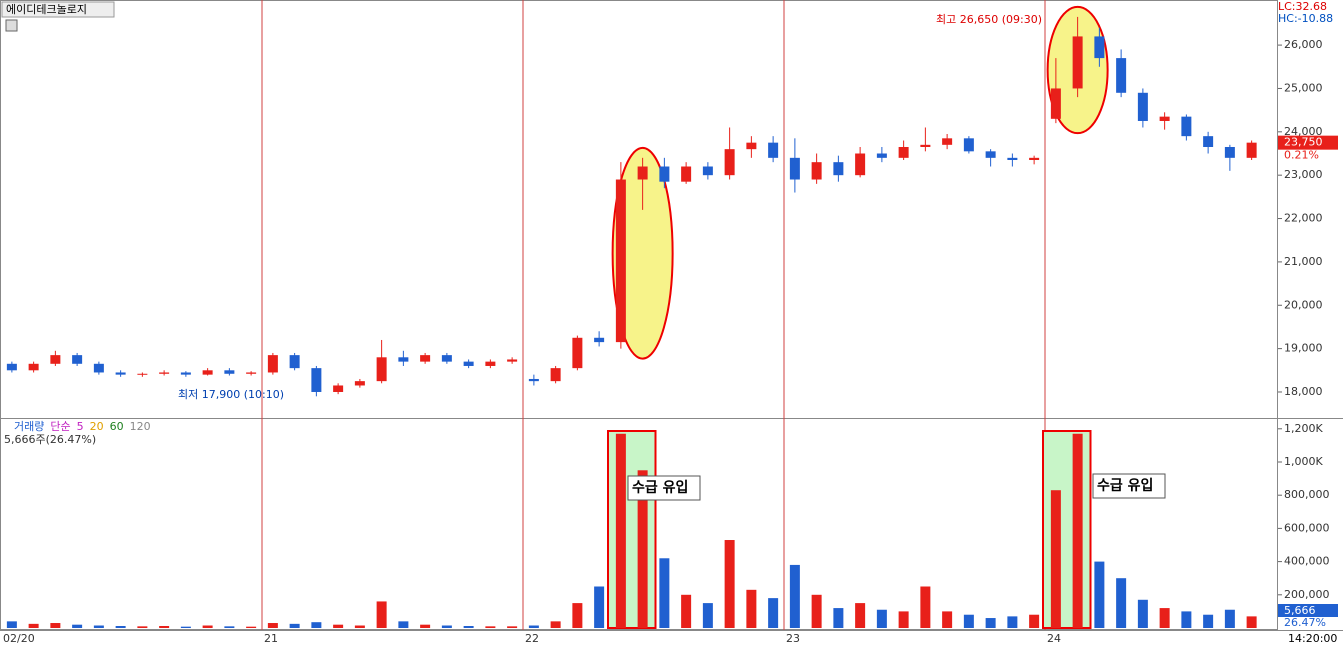  I want to click on x-tick-label: 24, so click(1054, 638).